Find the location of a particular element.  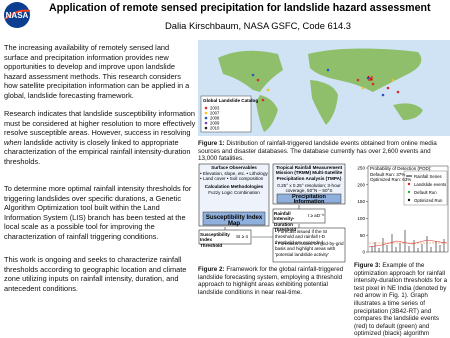

node-label: Susceptibility Index Threshold is located at coordinates (215, 240).